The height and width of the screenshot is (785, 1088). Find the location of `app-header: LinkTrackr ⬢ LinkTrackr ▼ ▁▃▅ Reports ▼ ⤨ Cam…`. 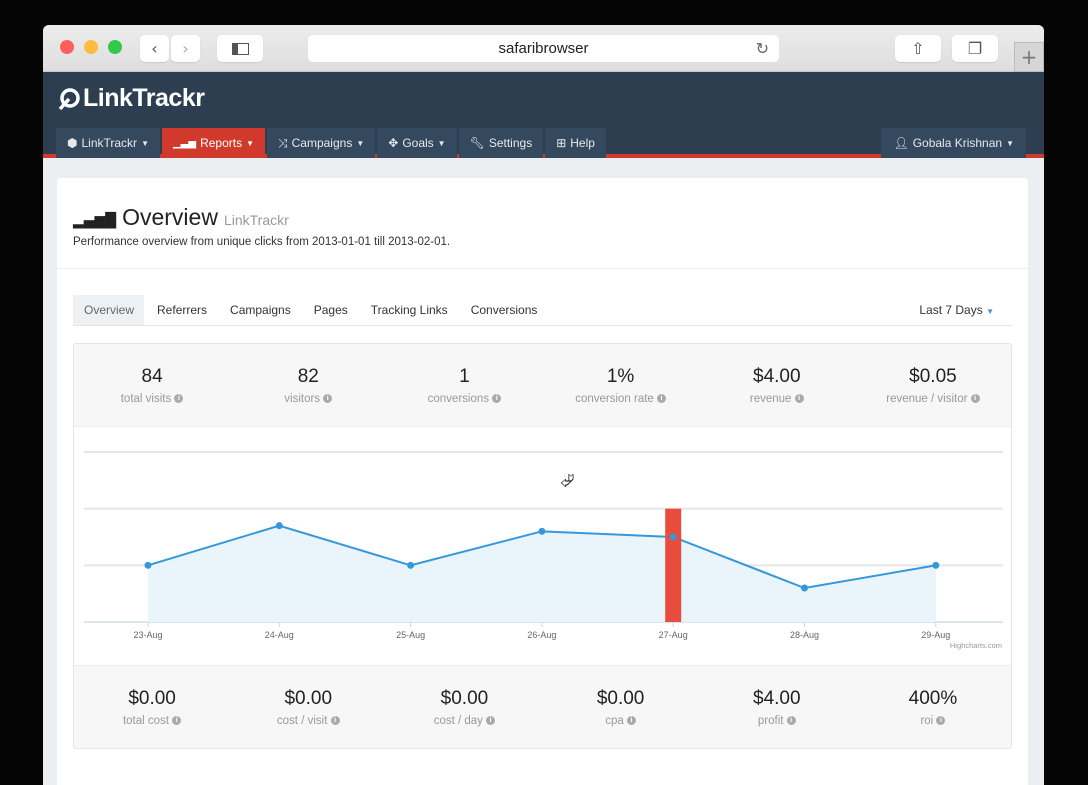

app-header: LinkTrackr ⬢ LinkTrackr ▼ ▁▃▅ Reports ▼ ⤨ Cam… is located at coordinates (543, 115).